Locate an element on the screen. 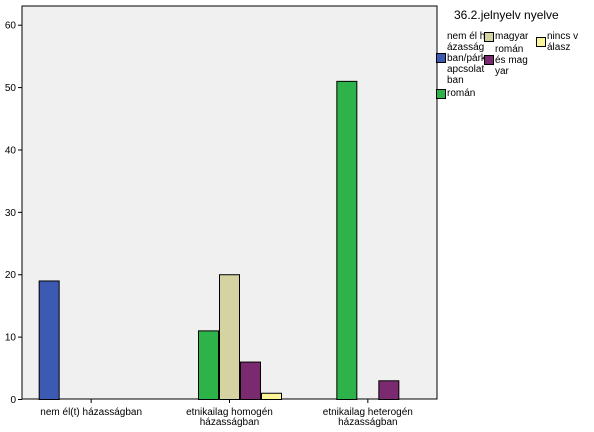 The image size is (594, 432). y-axis: 0 10 20 30 40 50 60 is located at coordinates (13, 213).